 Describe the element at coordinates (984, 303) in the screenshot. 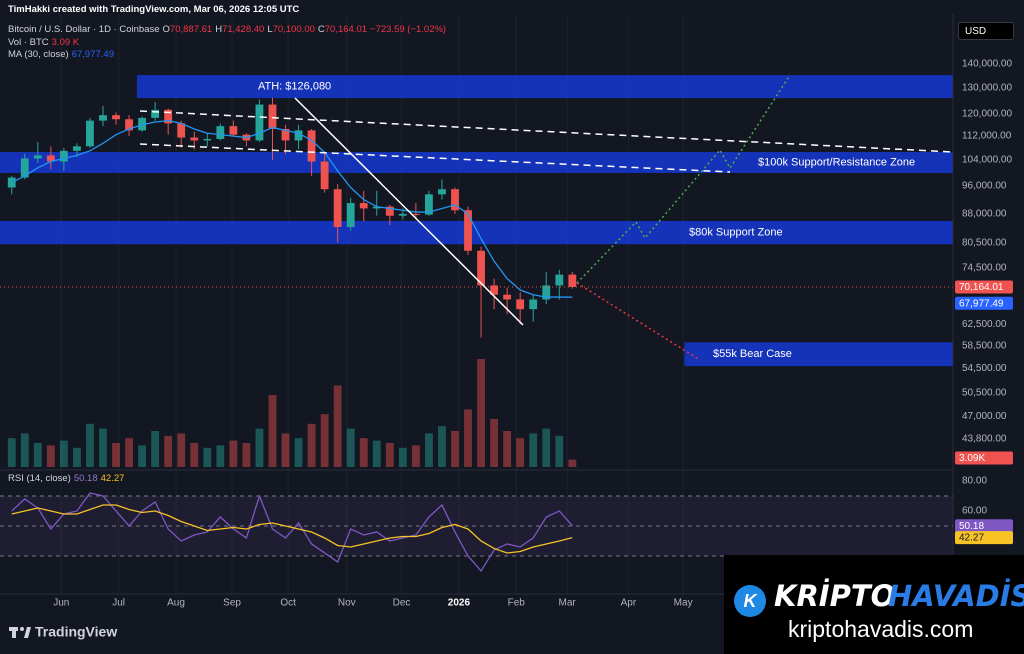

I see `ma-last-label-box` at that location.